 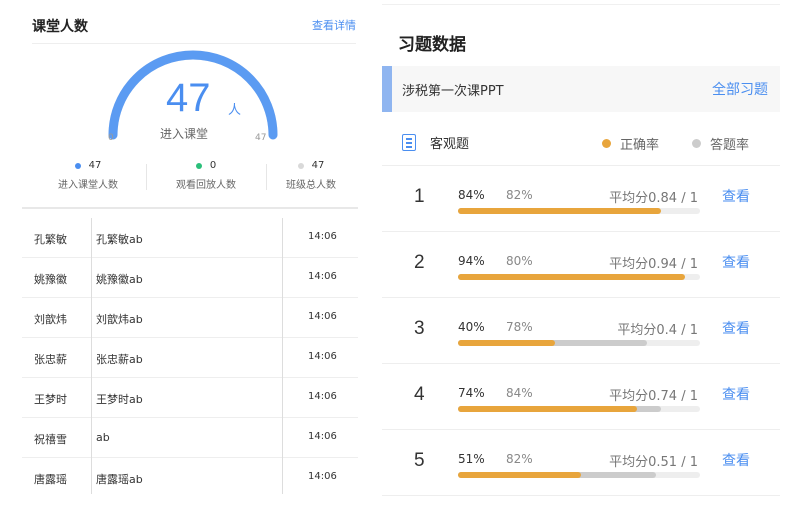 What do you see at coordinates (311, 185) in the screenshot?
I see `stat-label: 班级总人数` at bounding box center [311, 185].